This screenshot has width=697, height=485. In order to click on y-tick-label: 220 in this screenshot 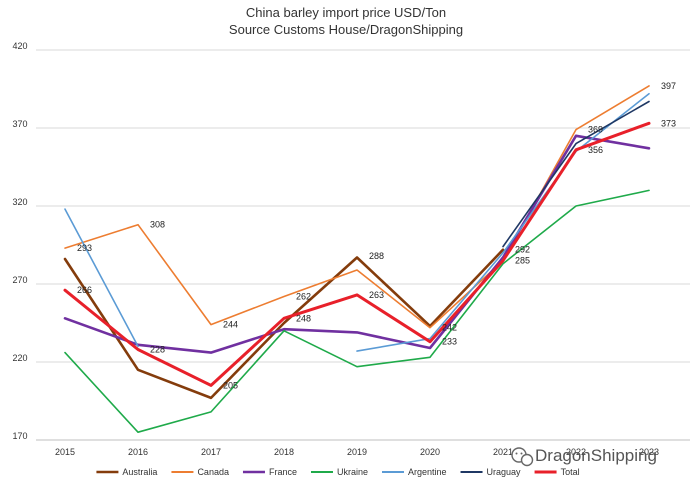, I will do `click(19, 358)`.